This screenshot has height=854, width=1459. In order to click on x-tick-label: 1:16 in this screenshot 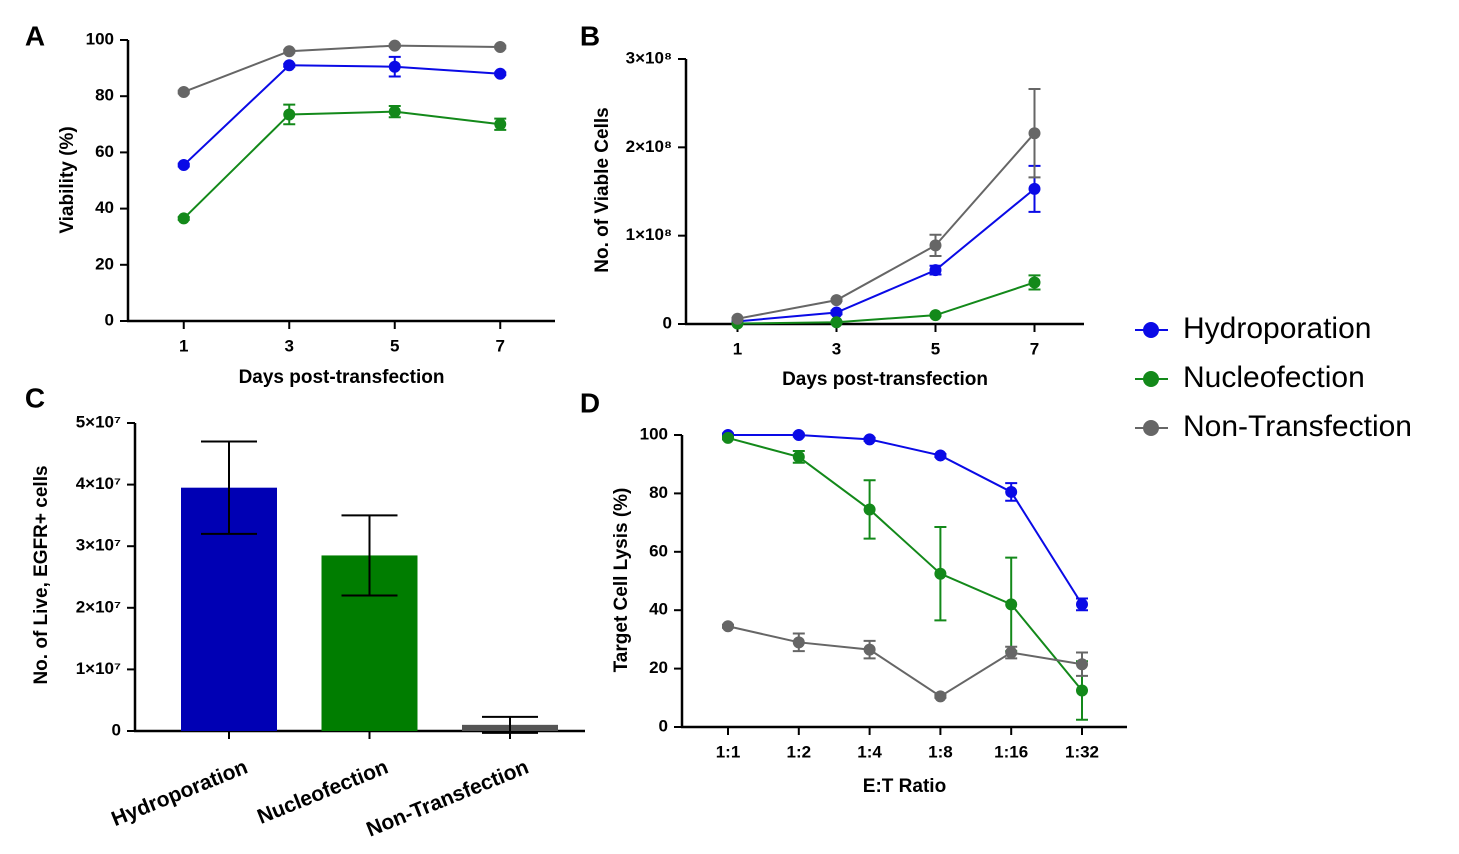, I will do `click(1011, 751)`.